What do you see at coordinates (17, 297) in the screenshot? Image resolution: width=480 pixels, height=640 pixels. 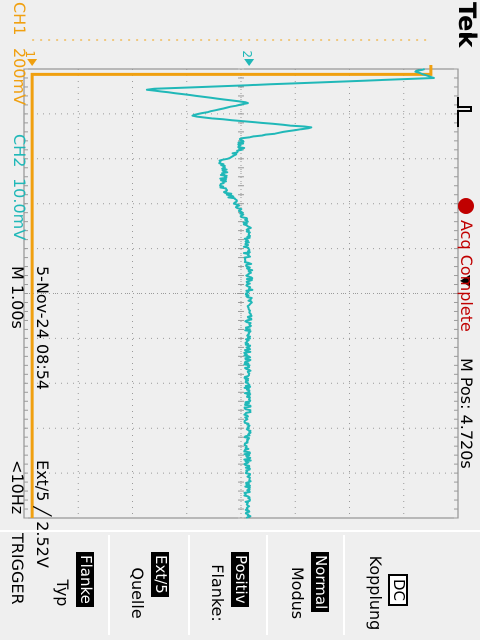 I see `timebase-readout: M 1.00s` at bounding box center [17, 297].